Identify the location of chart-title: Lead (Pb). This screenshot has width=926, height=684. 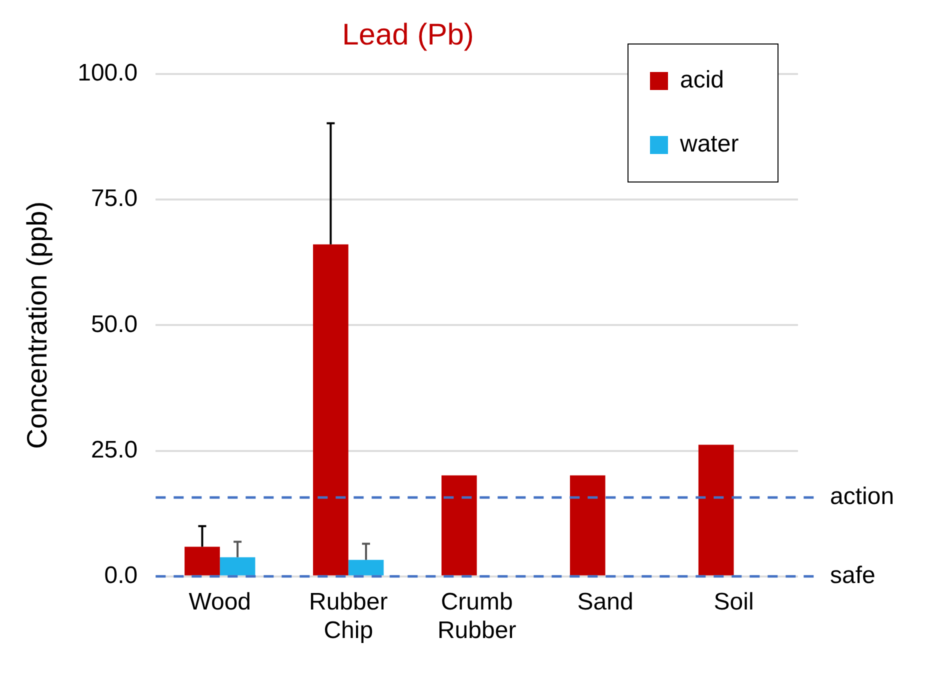
(408, 35).